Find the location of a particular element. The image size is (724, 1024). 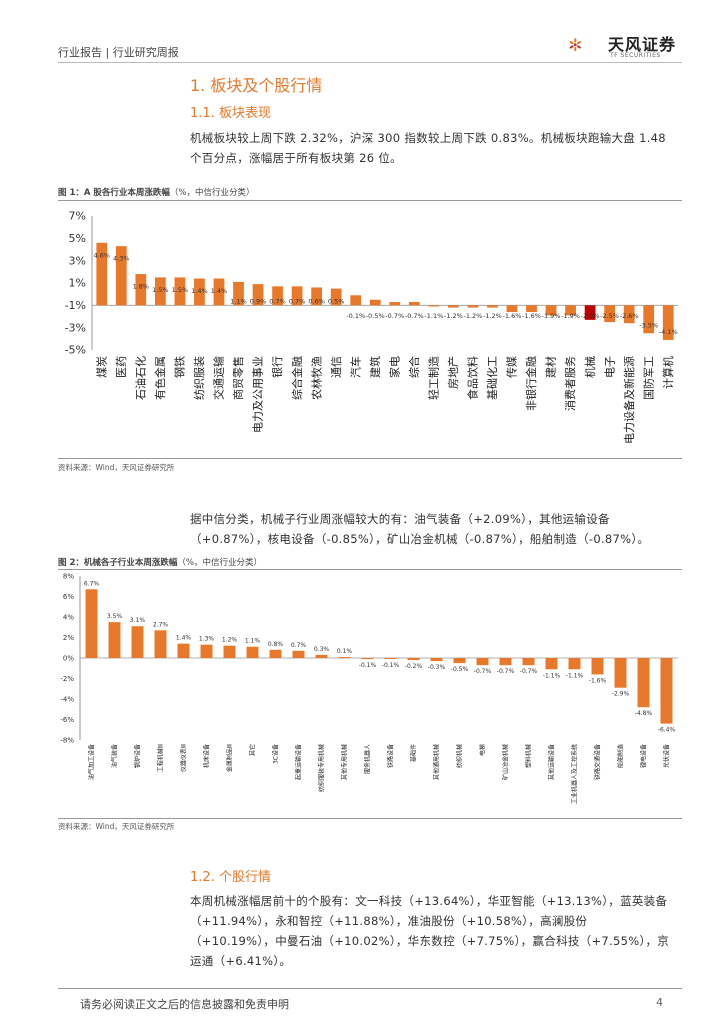

figure1-title: 图 1：A 股各行业本周涨跌幅（%，中信行业分类） is located at coordinates (156, 192).